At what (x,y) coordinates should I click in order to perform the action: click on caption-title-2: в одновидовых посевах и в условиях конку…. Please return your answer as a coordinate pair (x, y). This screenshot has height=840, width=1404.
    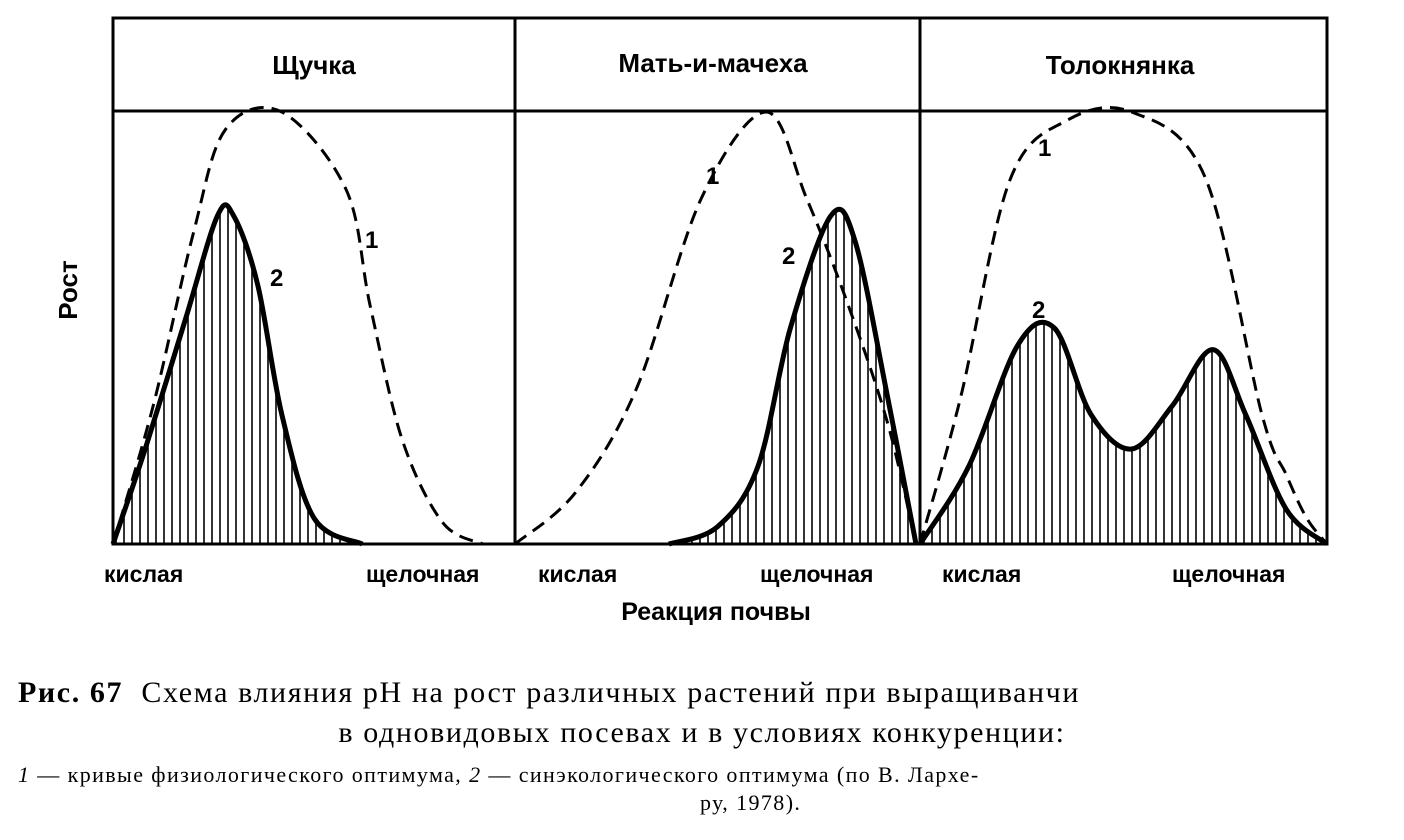
    Looking at the image, I should click on (702, 732).